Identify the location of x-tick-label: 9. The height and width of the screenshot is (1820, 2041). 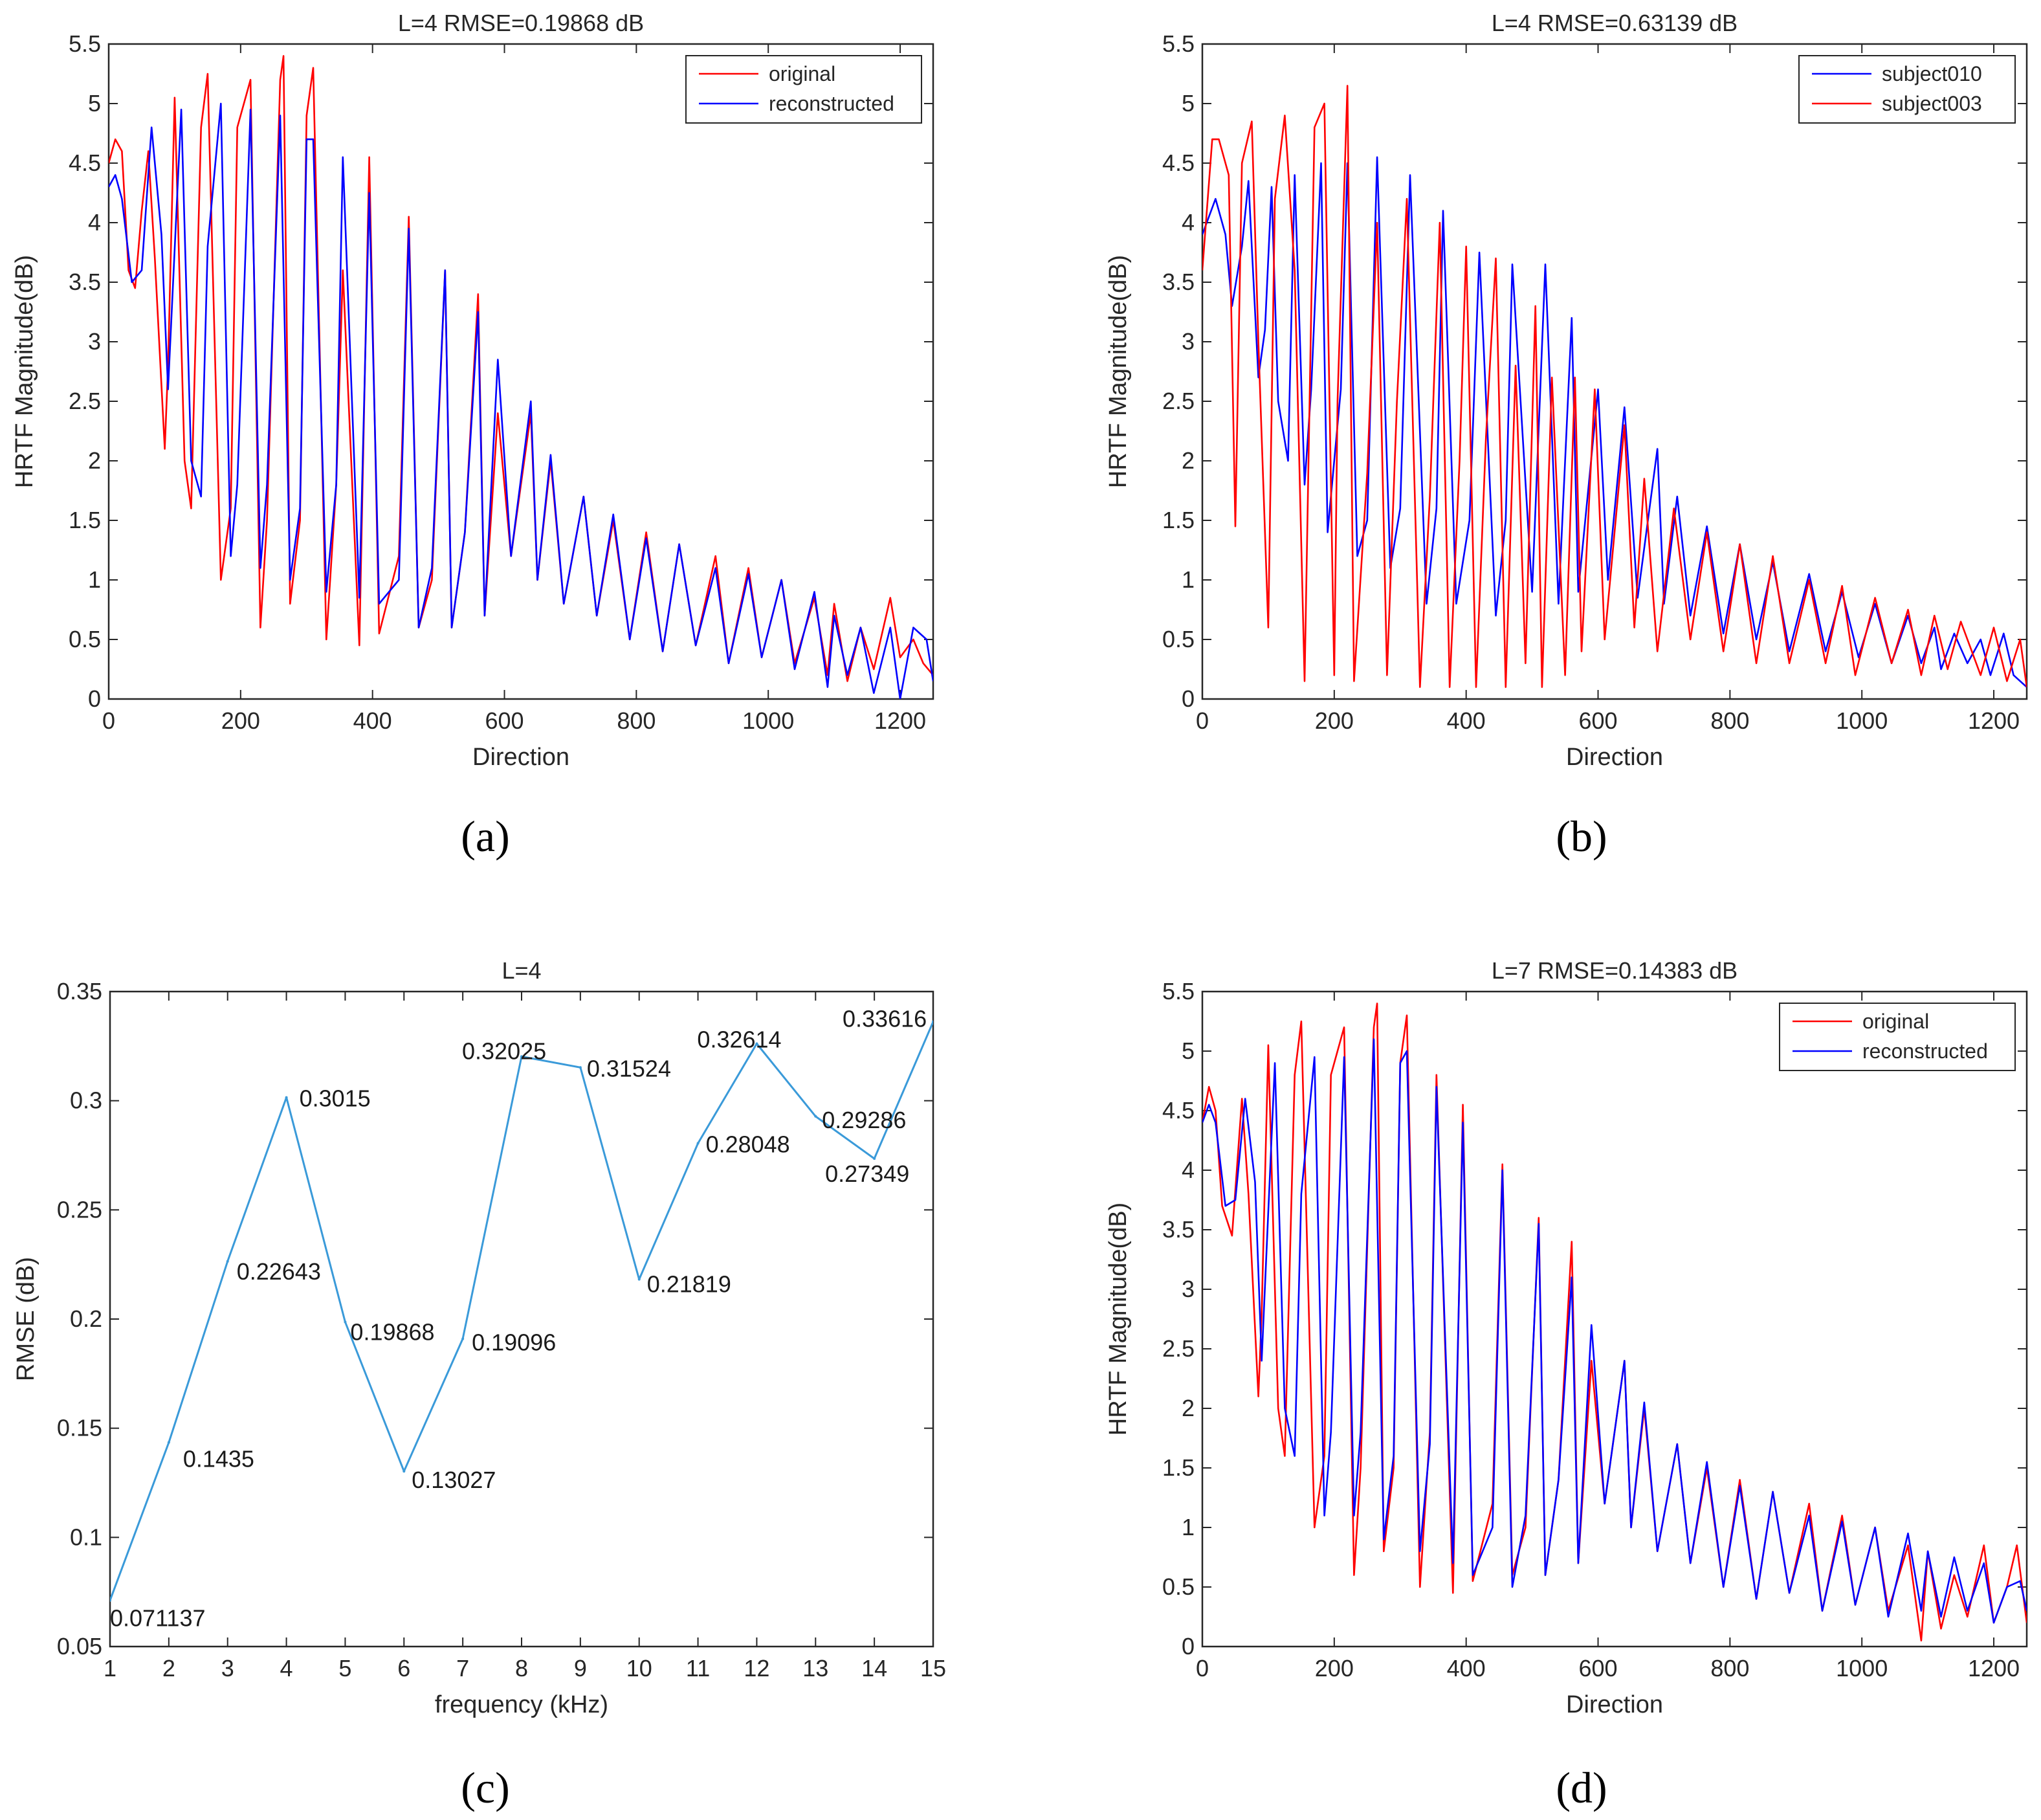
(580, 1668).